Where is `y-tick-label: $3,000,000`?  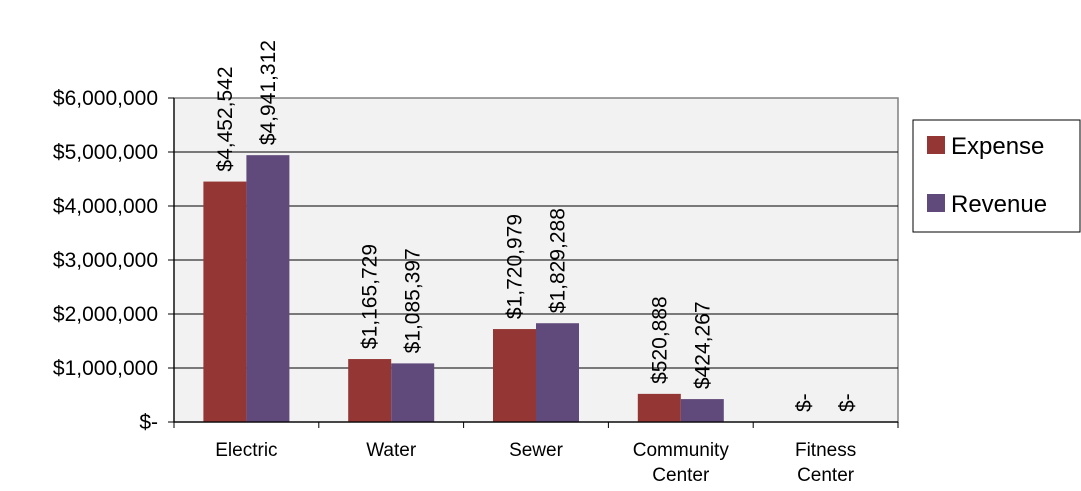
y-tick-label: $3,000,000 is located at coordinates (105, 260).